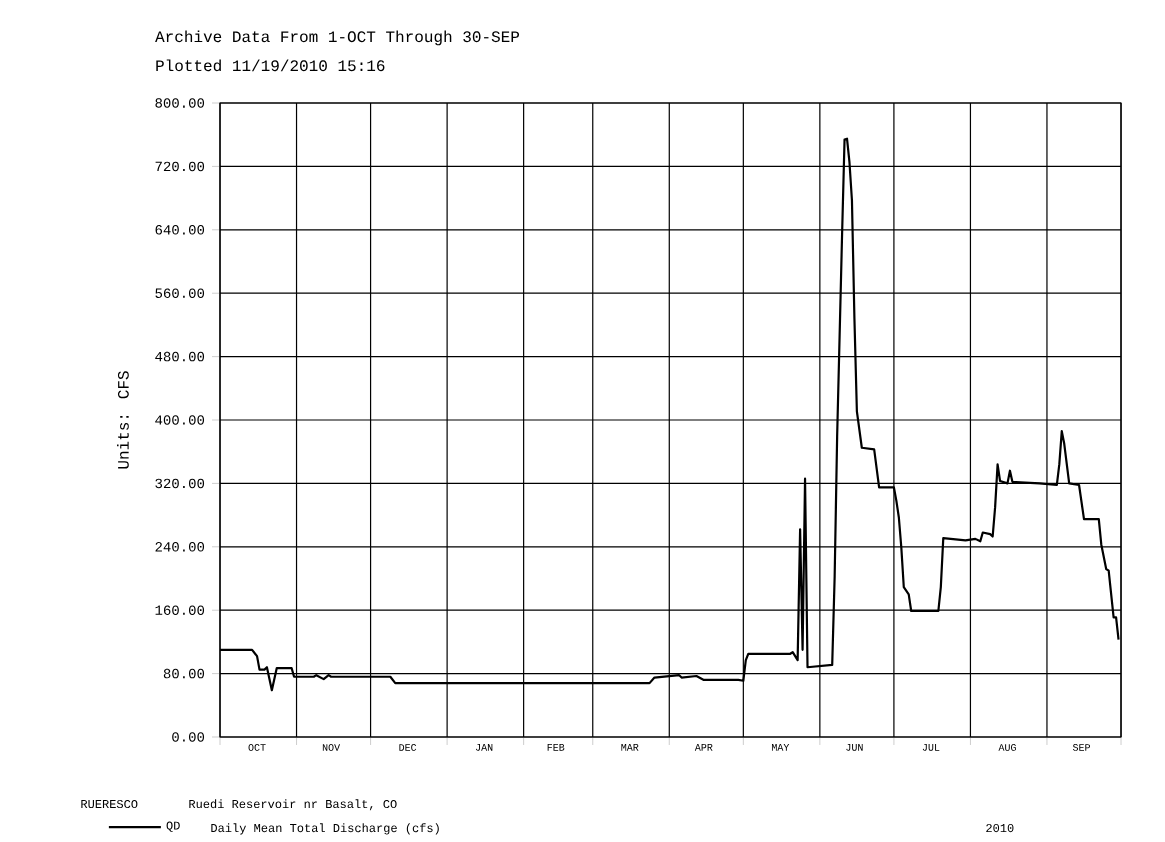  What do you see at coordinates (1000, 828) in the screenshot?
I see `text: 2010` at bounding box center [1000, 828].